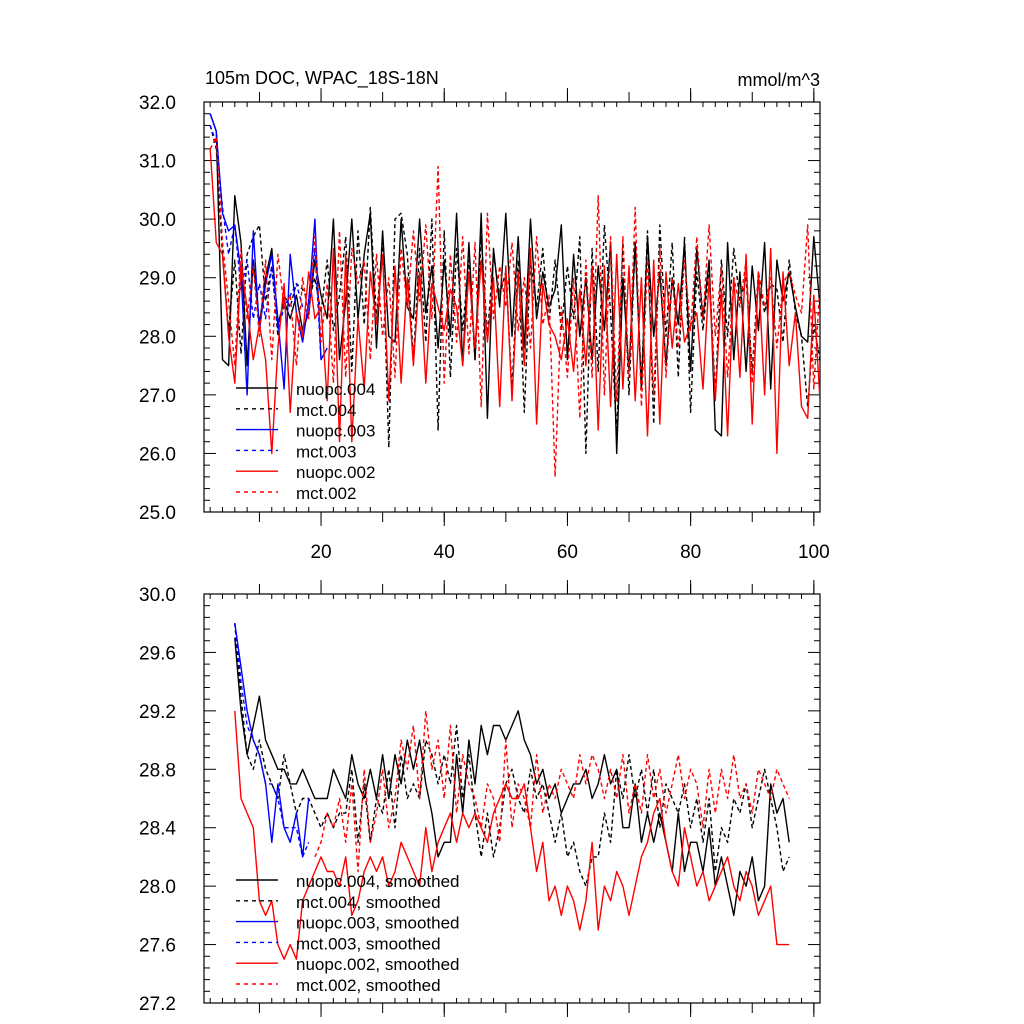  I want to click on series-line-mct-004-smoothed, so click(512, 755).